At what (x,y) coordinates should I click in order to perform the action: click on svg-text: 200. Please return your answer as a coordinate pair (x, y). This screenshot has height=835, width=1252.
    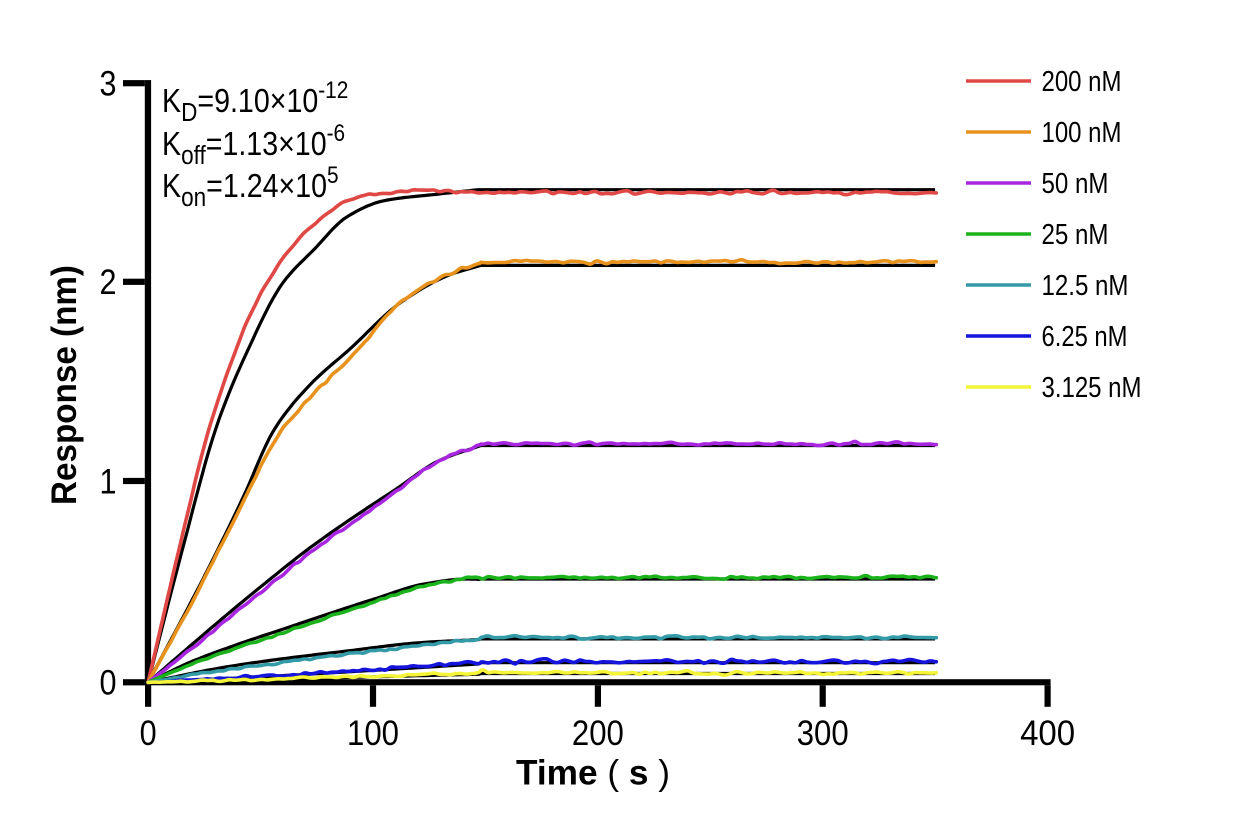
    Looking at the image, I should click on (598, 733).